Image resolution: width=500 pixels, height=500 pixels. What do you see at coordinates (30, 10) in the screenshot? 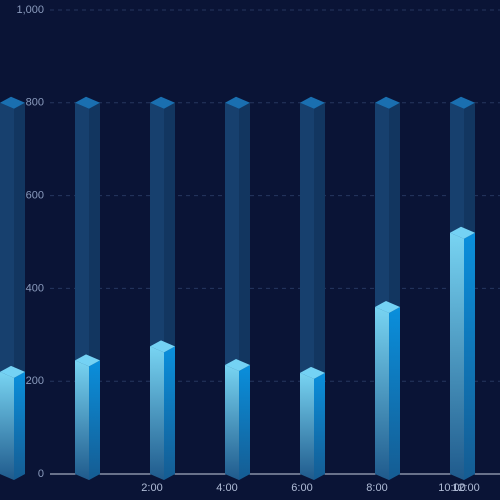
I see `y-tick-label: 1,000` at bounding box center [30, 10].